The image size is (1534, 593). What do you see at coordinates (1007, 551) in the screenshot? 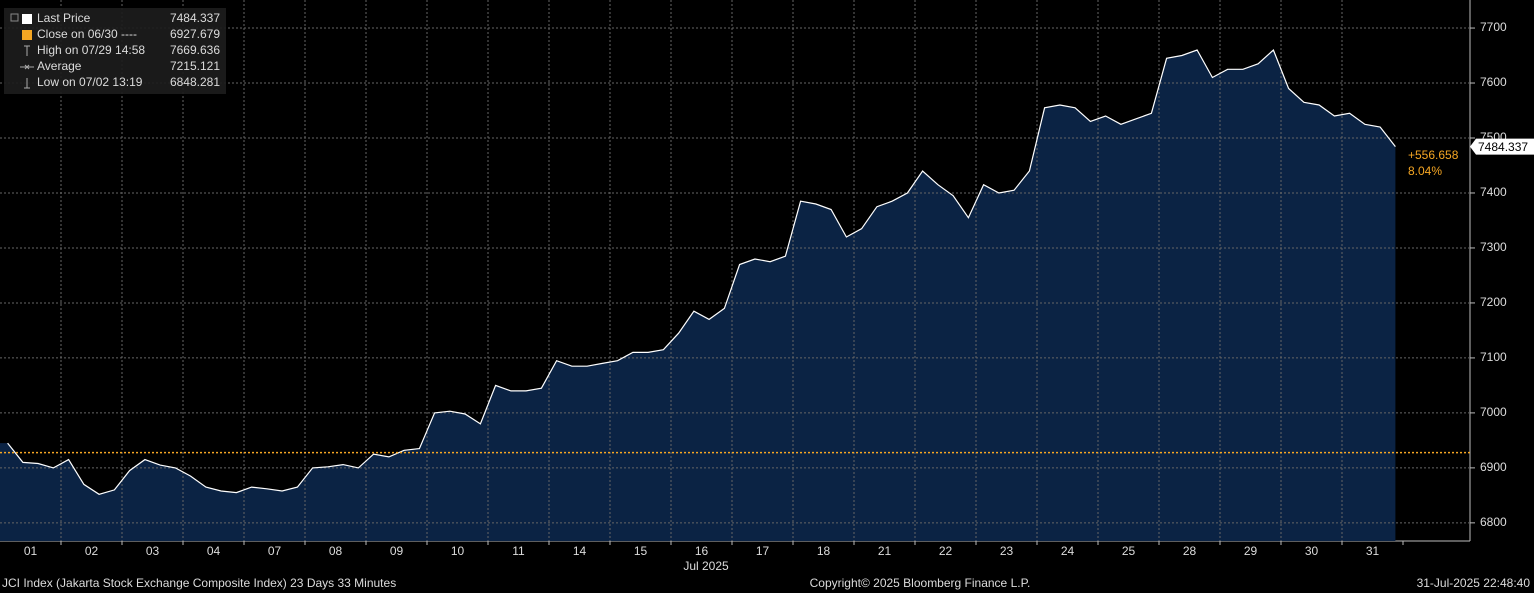
I see `x-tick-label: 23` at bounding box center [1007, 551].